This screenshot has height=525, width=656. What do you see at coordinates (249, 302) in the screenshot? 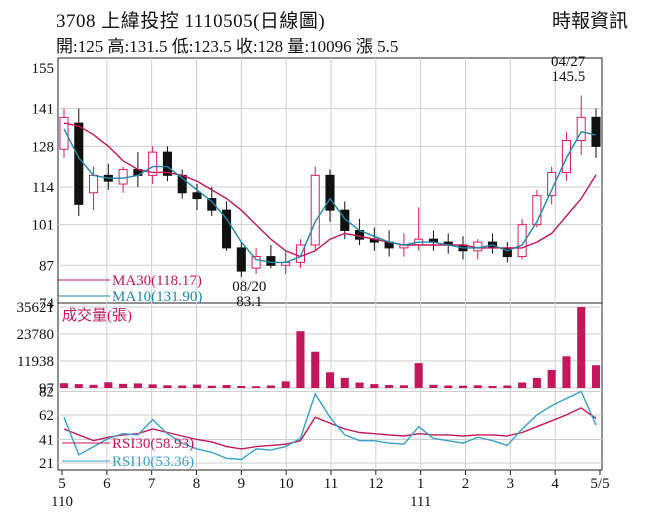
I see `low-value-label: 83.1` at bounding box center [249, 302].